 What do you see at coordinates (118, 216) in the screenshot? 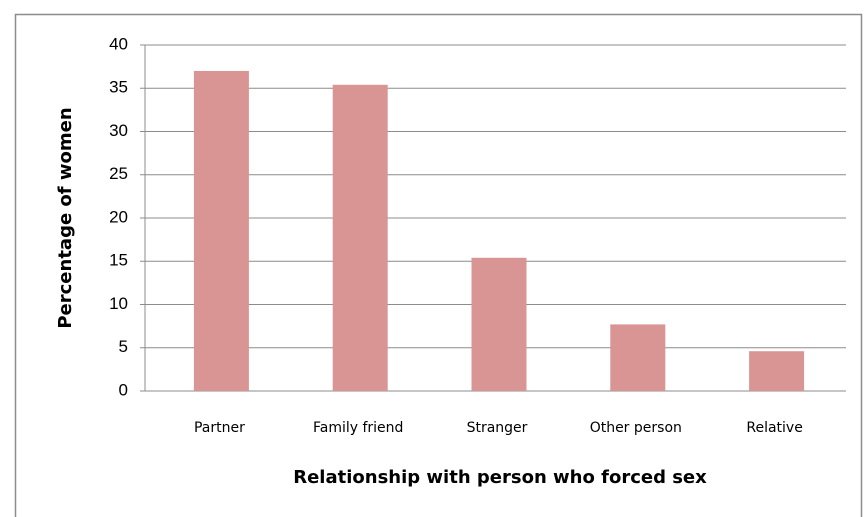
I see `y-tick-label: 20` at bounding box center [118, 216].